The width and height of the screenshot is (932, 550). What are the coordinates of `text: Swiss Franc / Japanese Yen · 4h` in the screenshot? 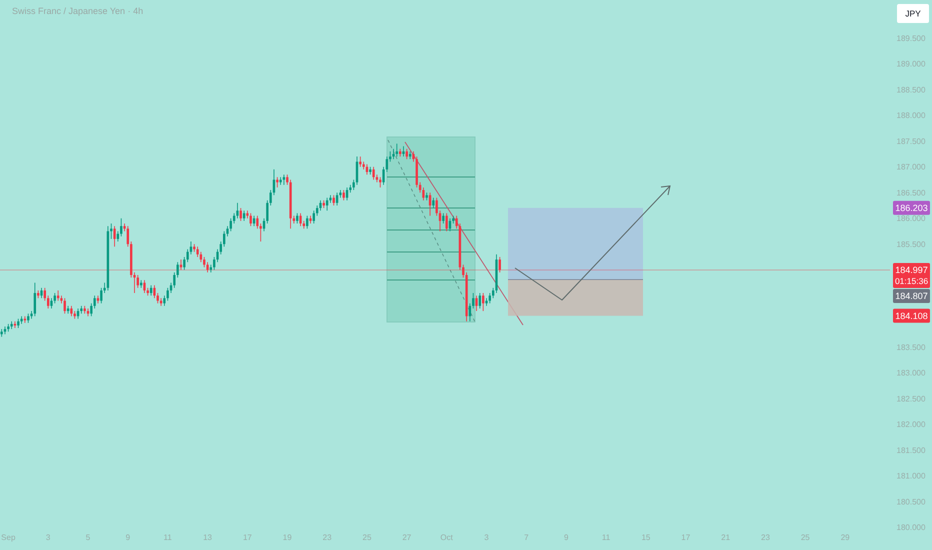 It's located at (78, 11).